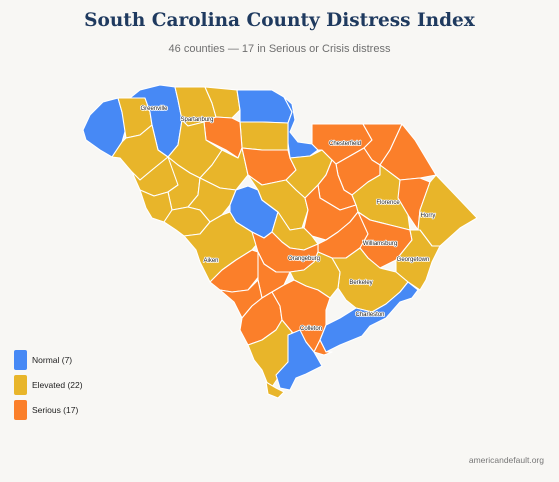 The height and width of the screenshot is (482, 559). I want to click on county-charleston, so click(369, 317).